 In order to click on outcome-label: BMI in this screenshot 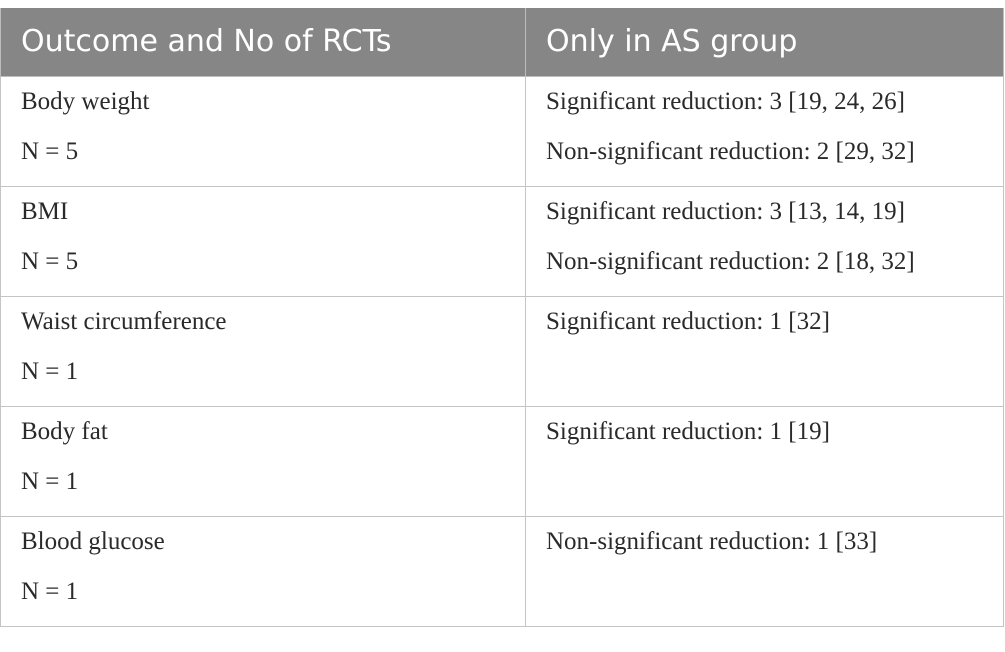, I will do `click(45, 211)`.